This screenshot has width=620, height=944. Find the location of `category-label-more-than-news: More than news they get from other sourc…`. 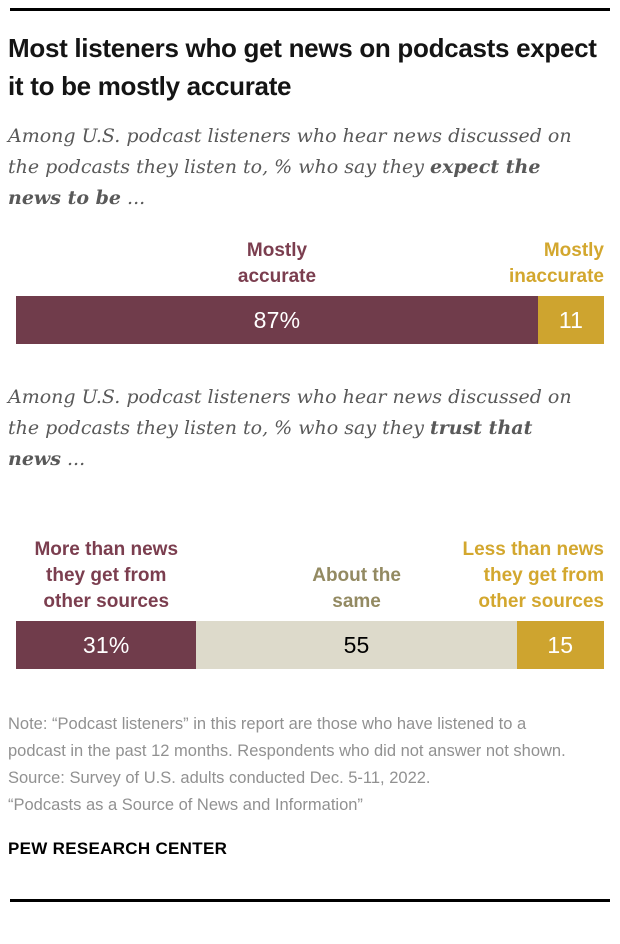

category-label-more-than-news: More than news they get from other sourc… is located at coordinates (106, 576).